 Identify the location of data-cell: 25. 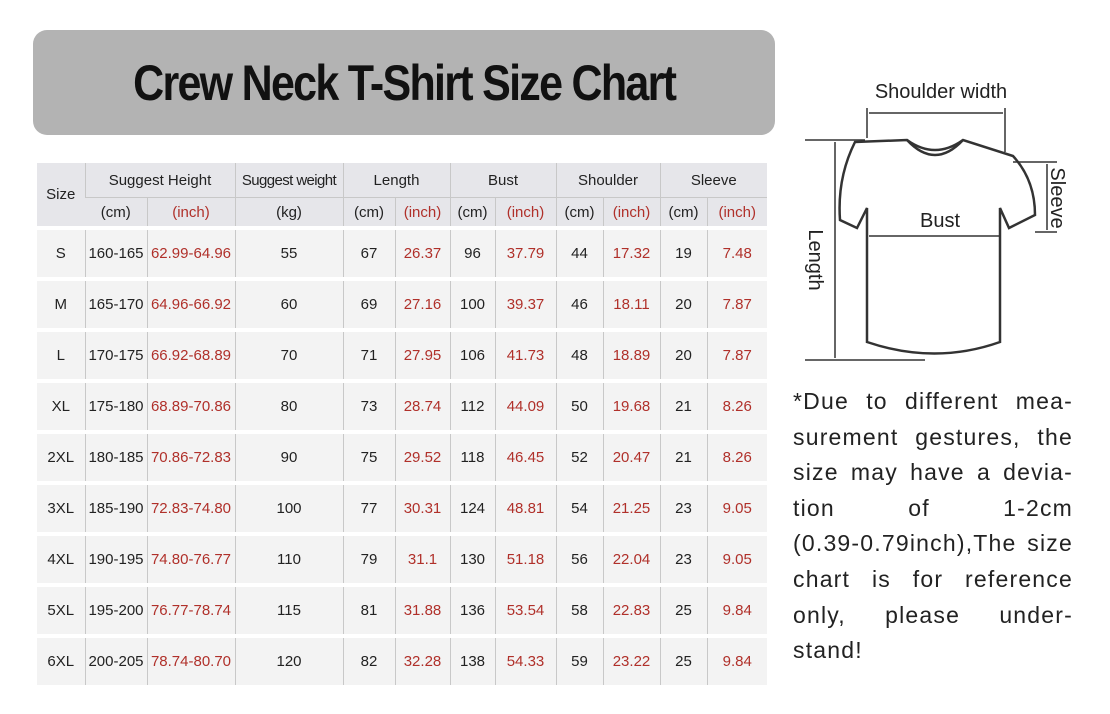
(683, 609).